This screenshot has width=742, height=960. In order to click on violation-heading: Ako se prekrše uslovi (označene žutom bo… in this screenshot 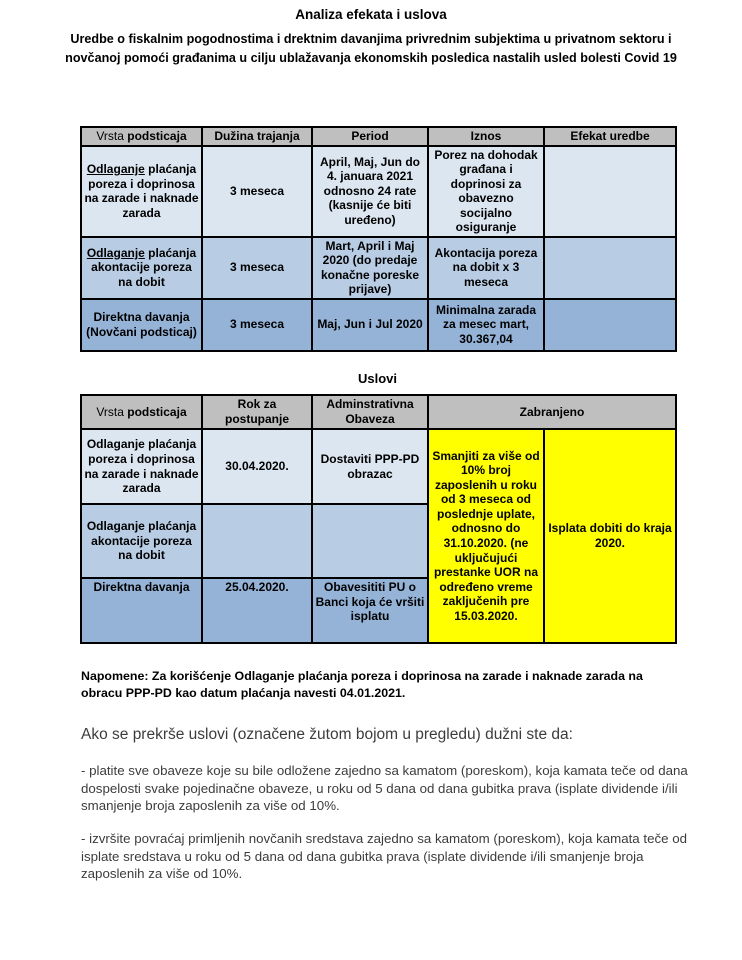, I will do `click(327, 734)`.